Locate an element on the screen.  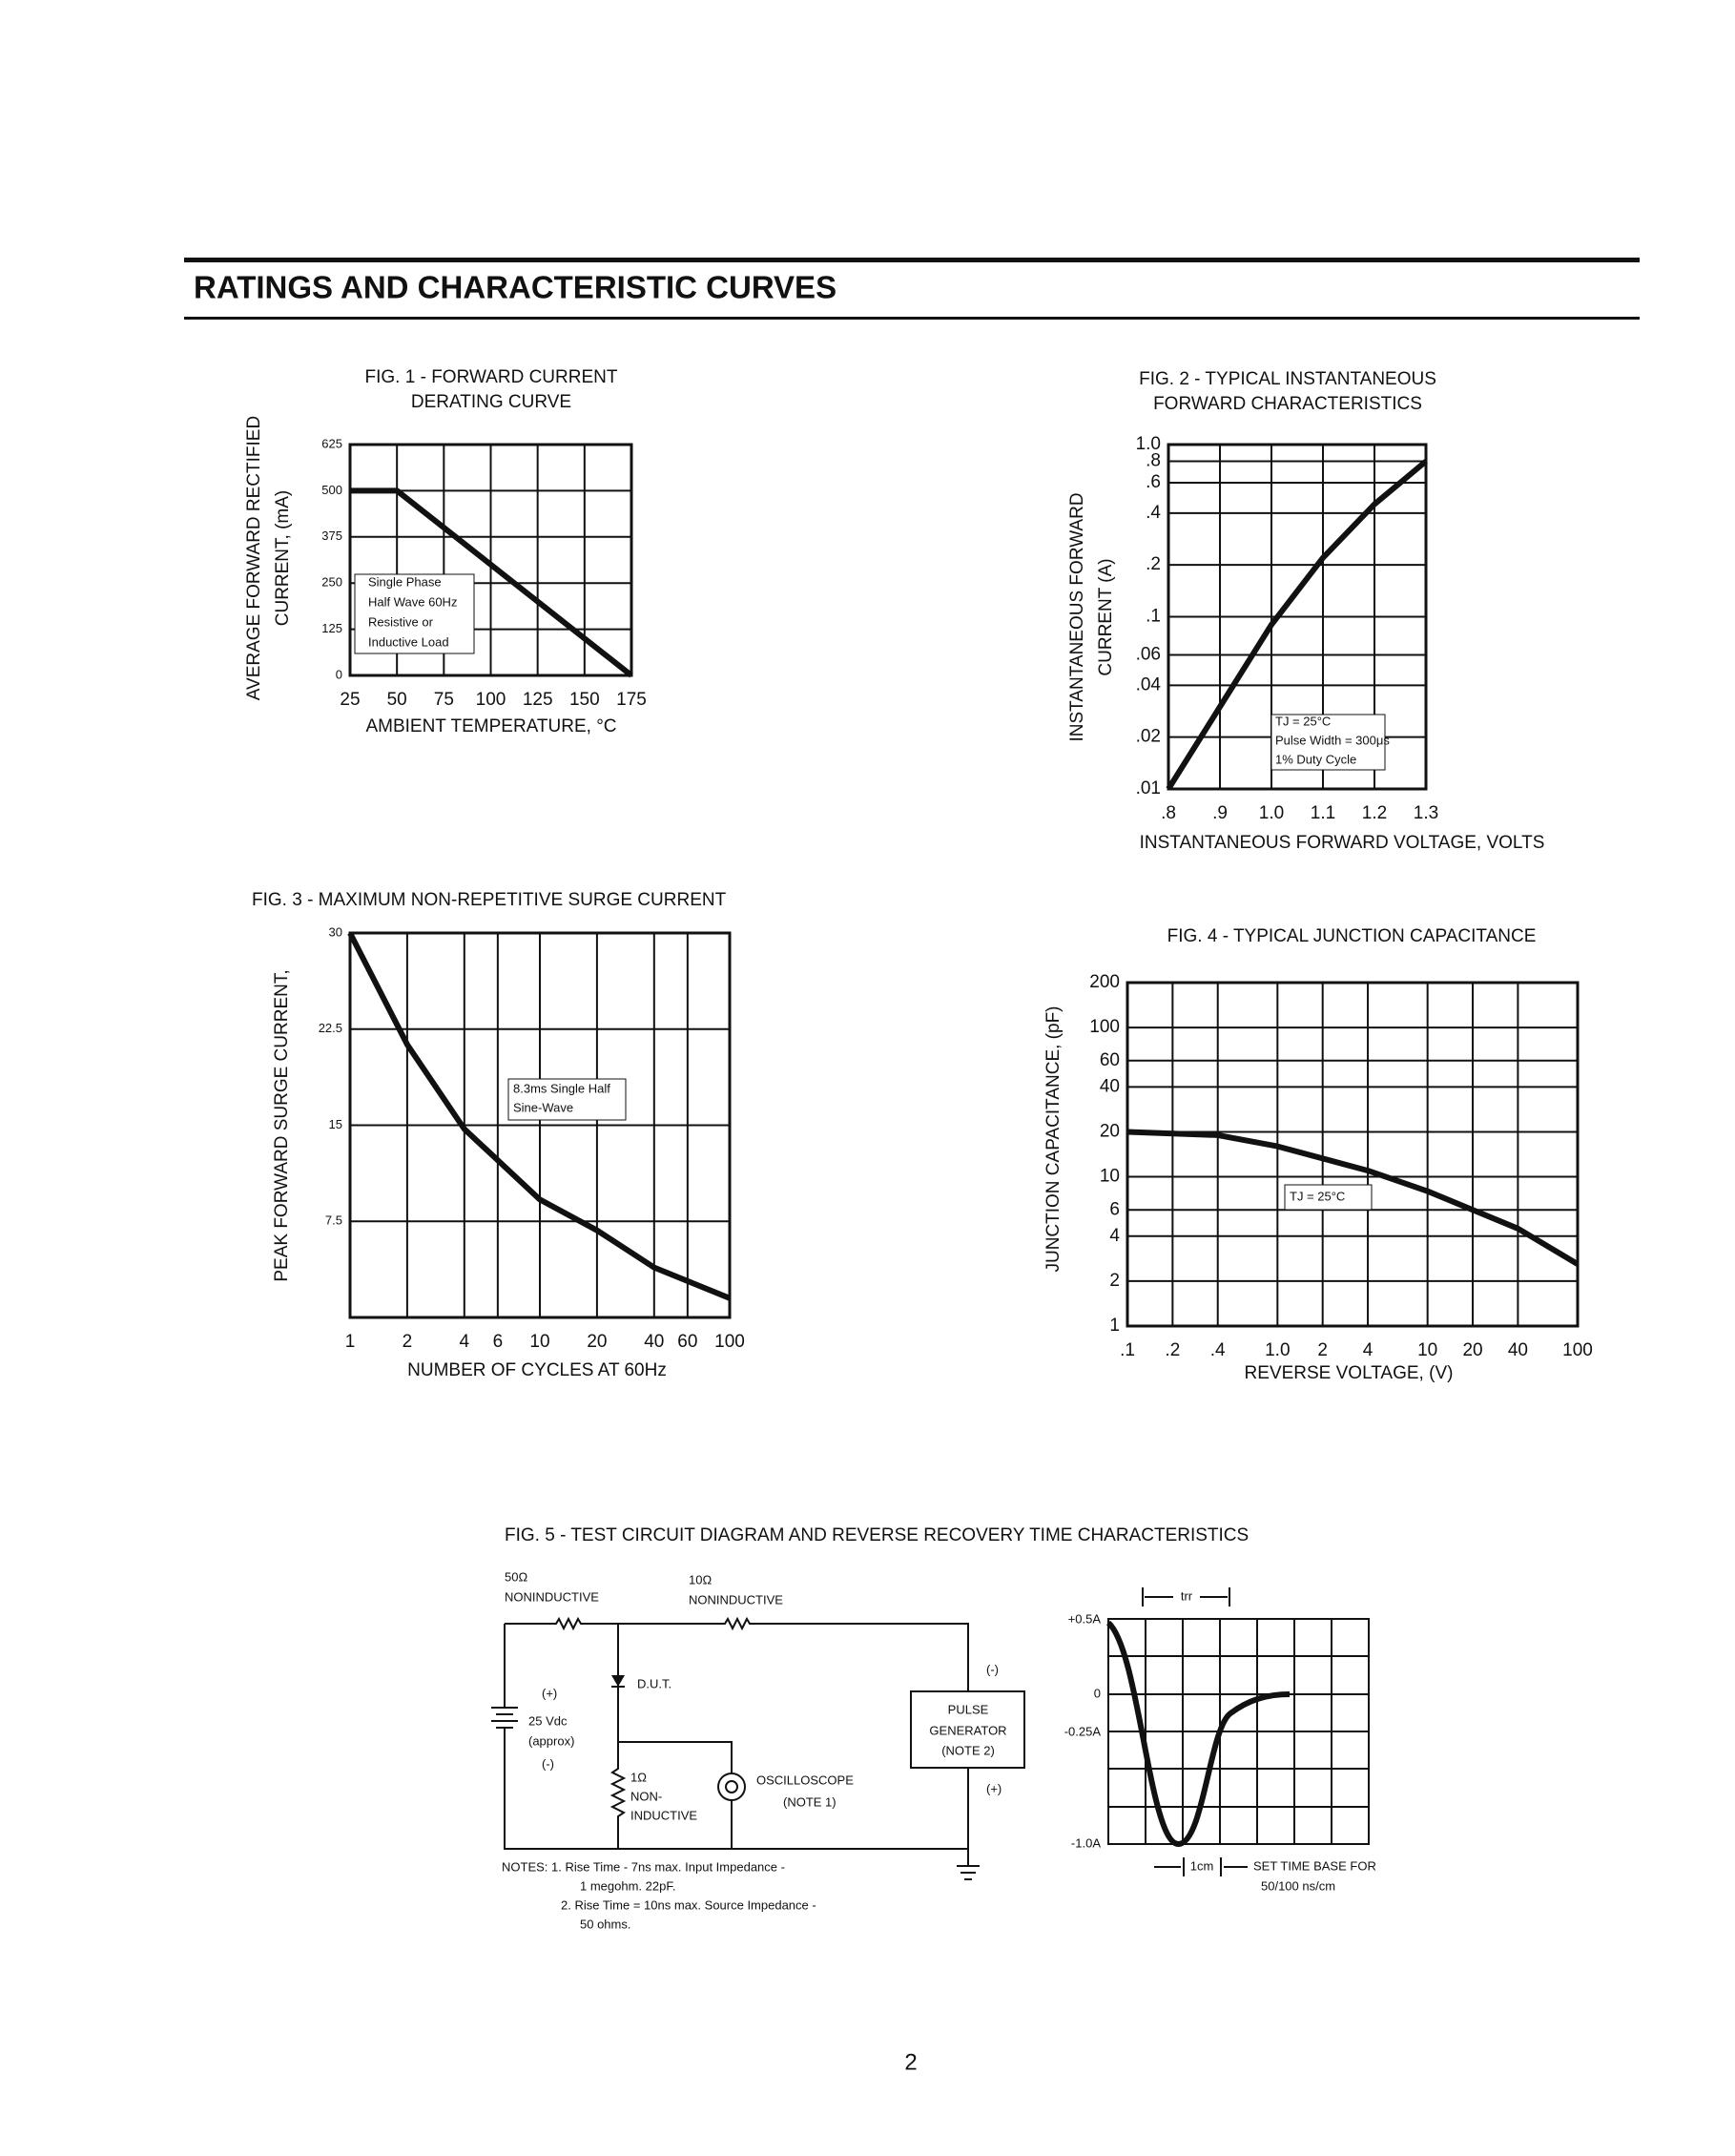
x-tick-label: .8 is located at coordinates (1168, 813).